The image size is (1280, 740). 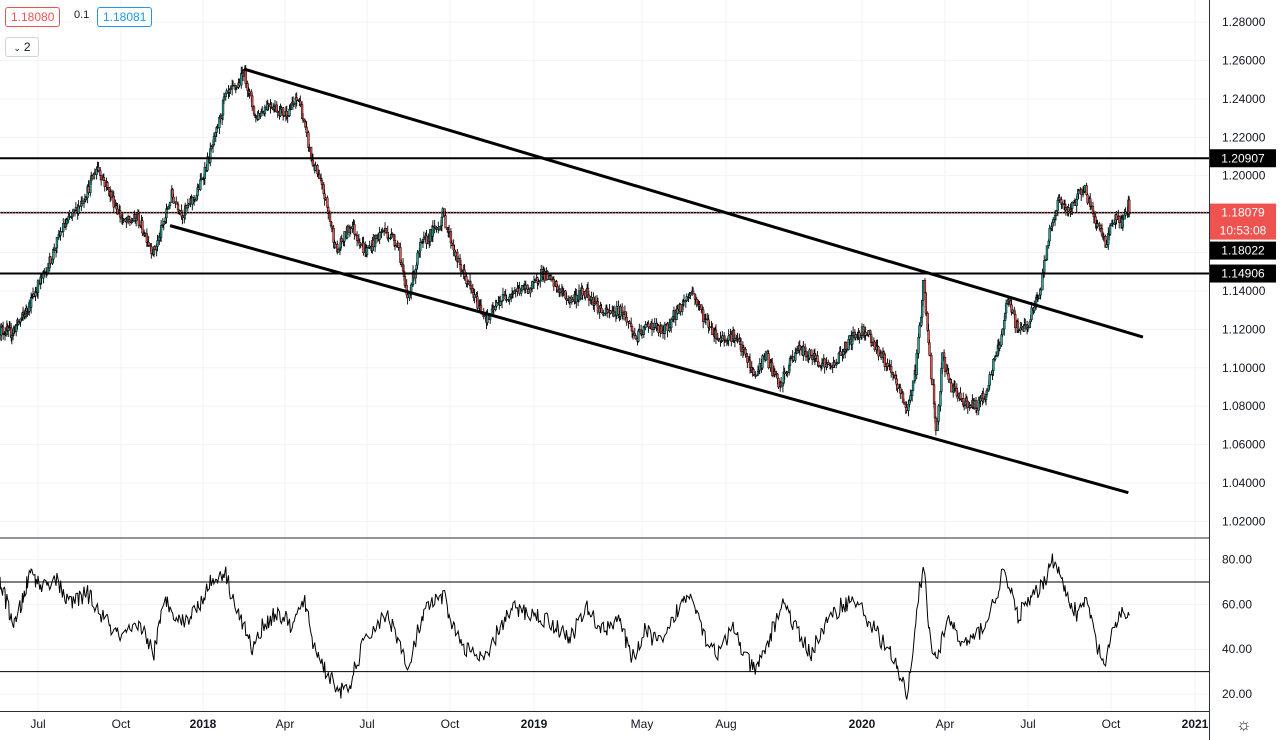 I want to click on time-tick-1: Oct, so click(x=121, y=724).